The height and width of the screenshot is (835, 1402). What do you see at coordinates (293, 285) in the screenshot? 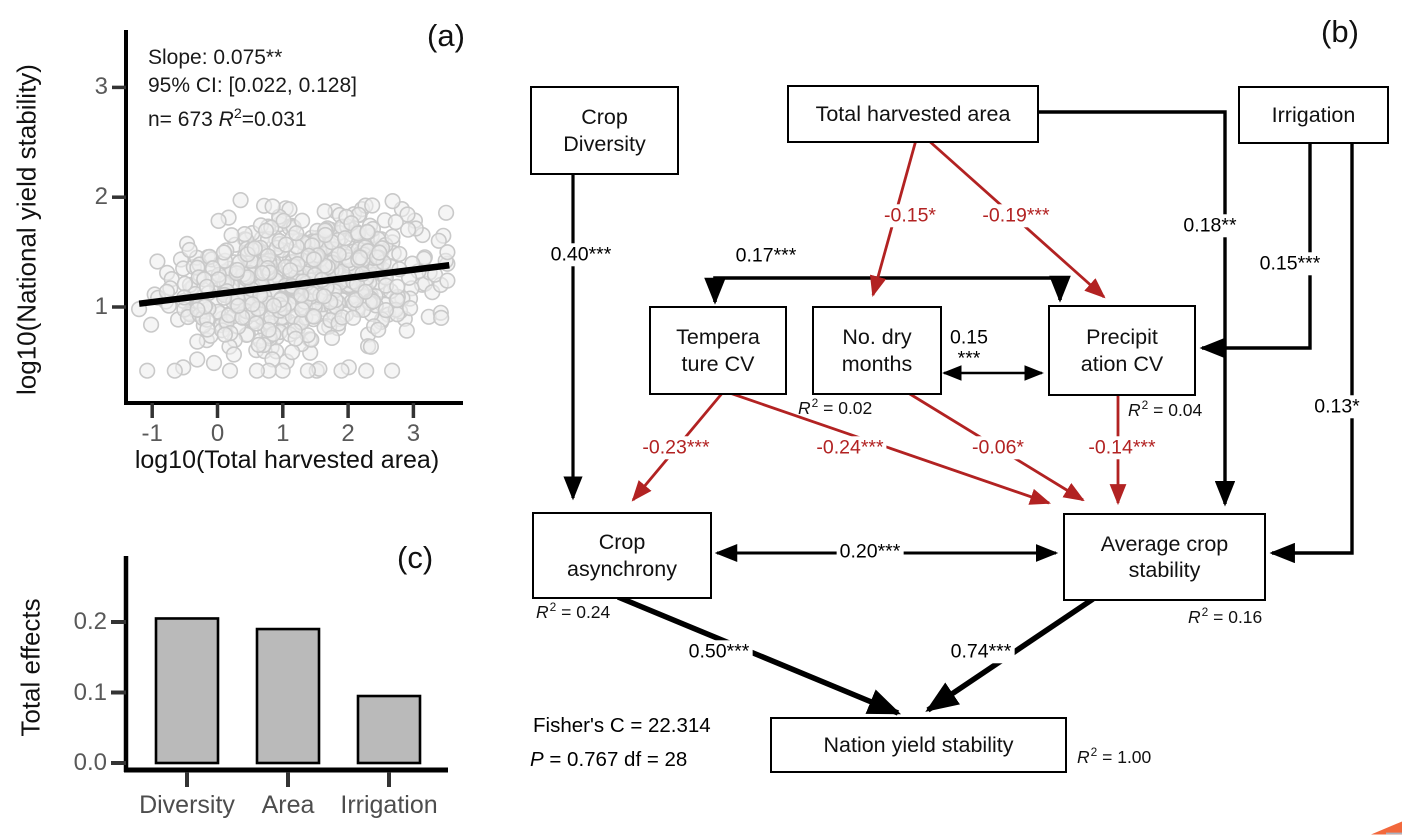
I see `scatter-layer` at bounding box center [293, 285].